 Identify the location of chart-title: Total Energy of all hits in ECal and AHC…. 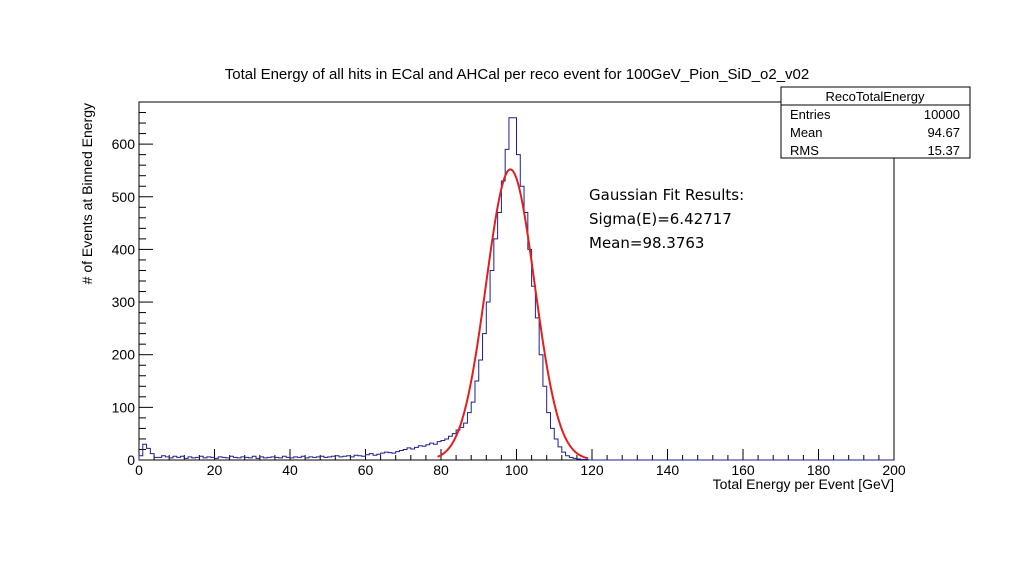
(517, 74).